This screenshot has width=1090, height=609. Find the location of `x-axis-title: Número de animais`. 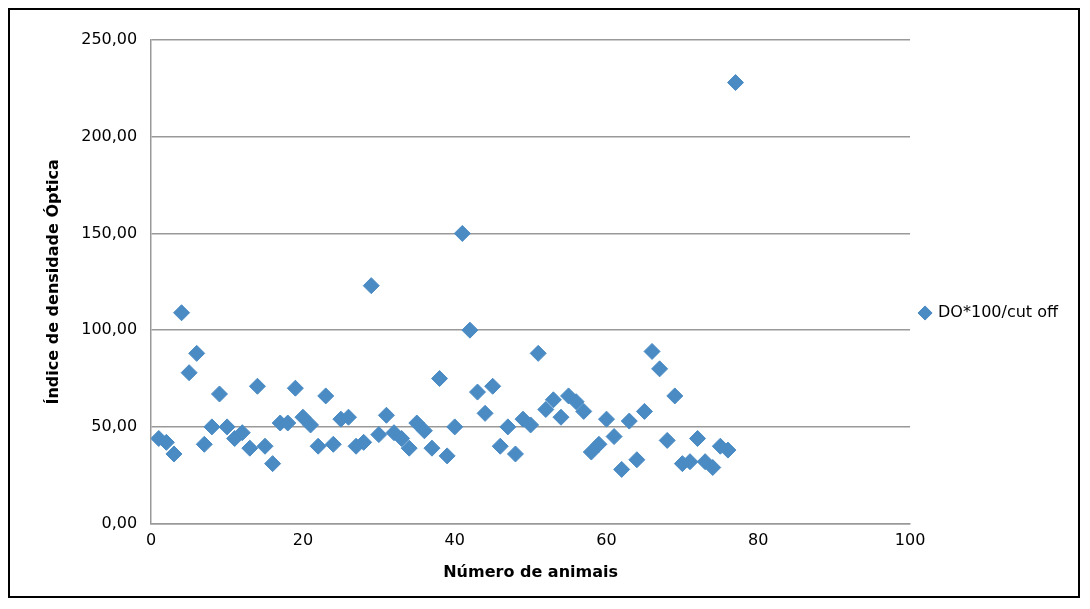

x-axis-title: Número de animais is located at coordinates (531, 571).